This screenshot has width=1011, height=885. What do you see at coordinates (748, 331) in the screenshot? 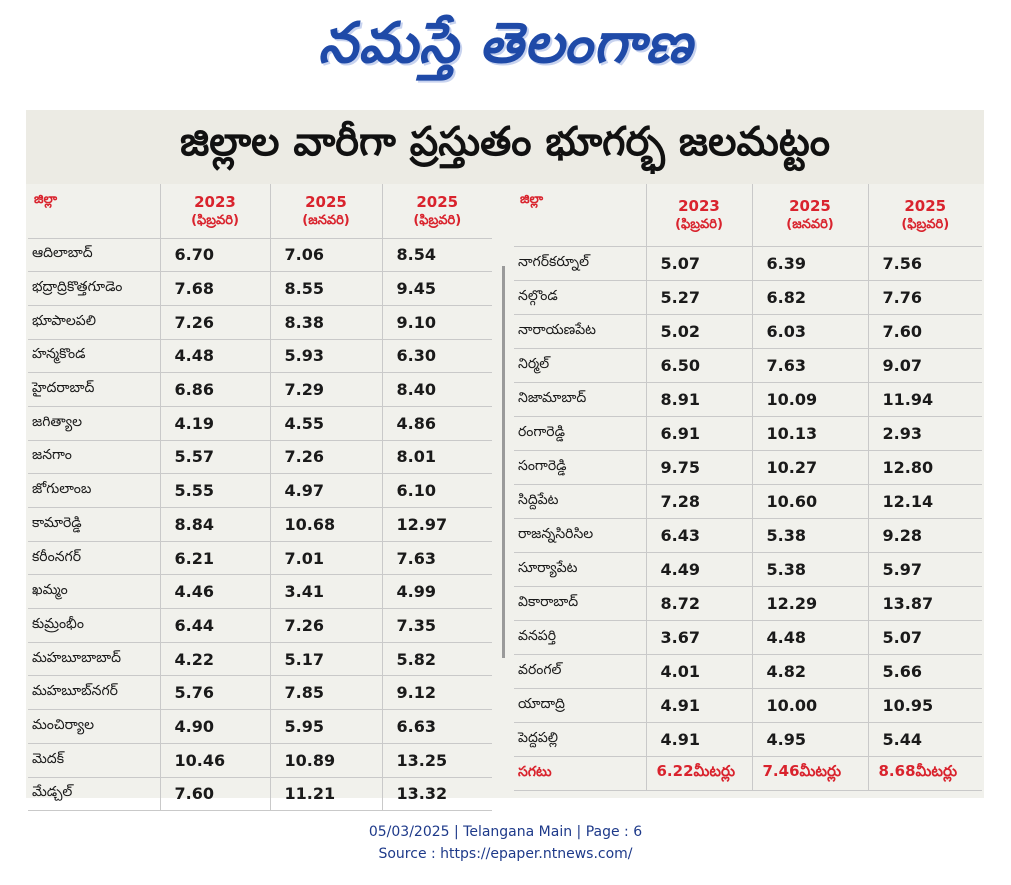
I see `table-row: నారాయణపేట 5.02 6.03 7.60` at bounding box center [748, 331].